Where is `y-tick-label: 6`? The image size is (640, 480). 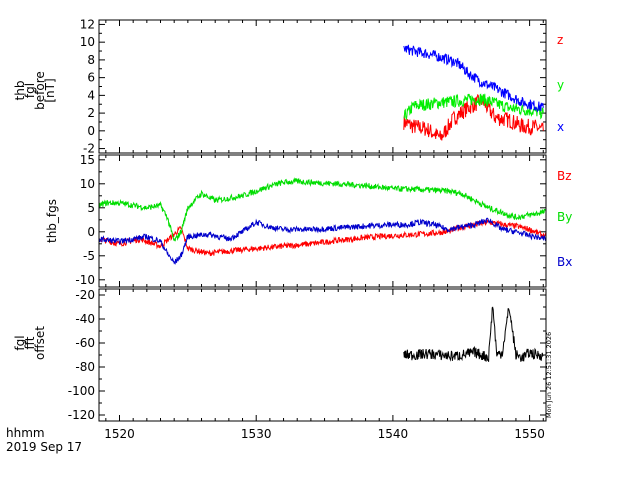
y-tick-label: 6 is located at coordinates (91, 78).